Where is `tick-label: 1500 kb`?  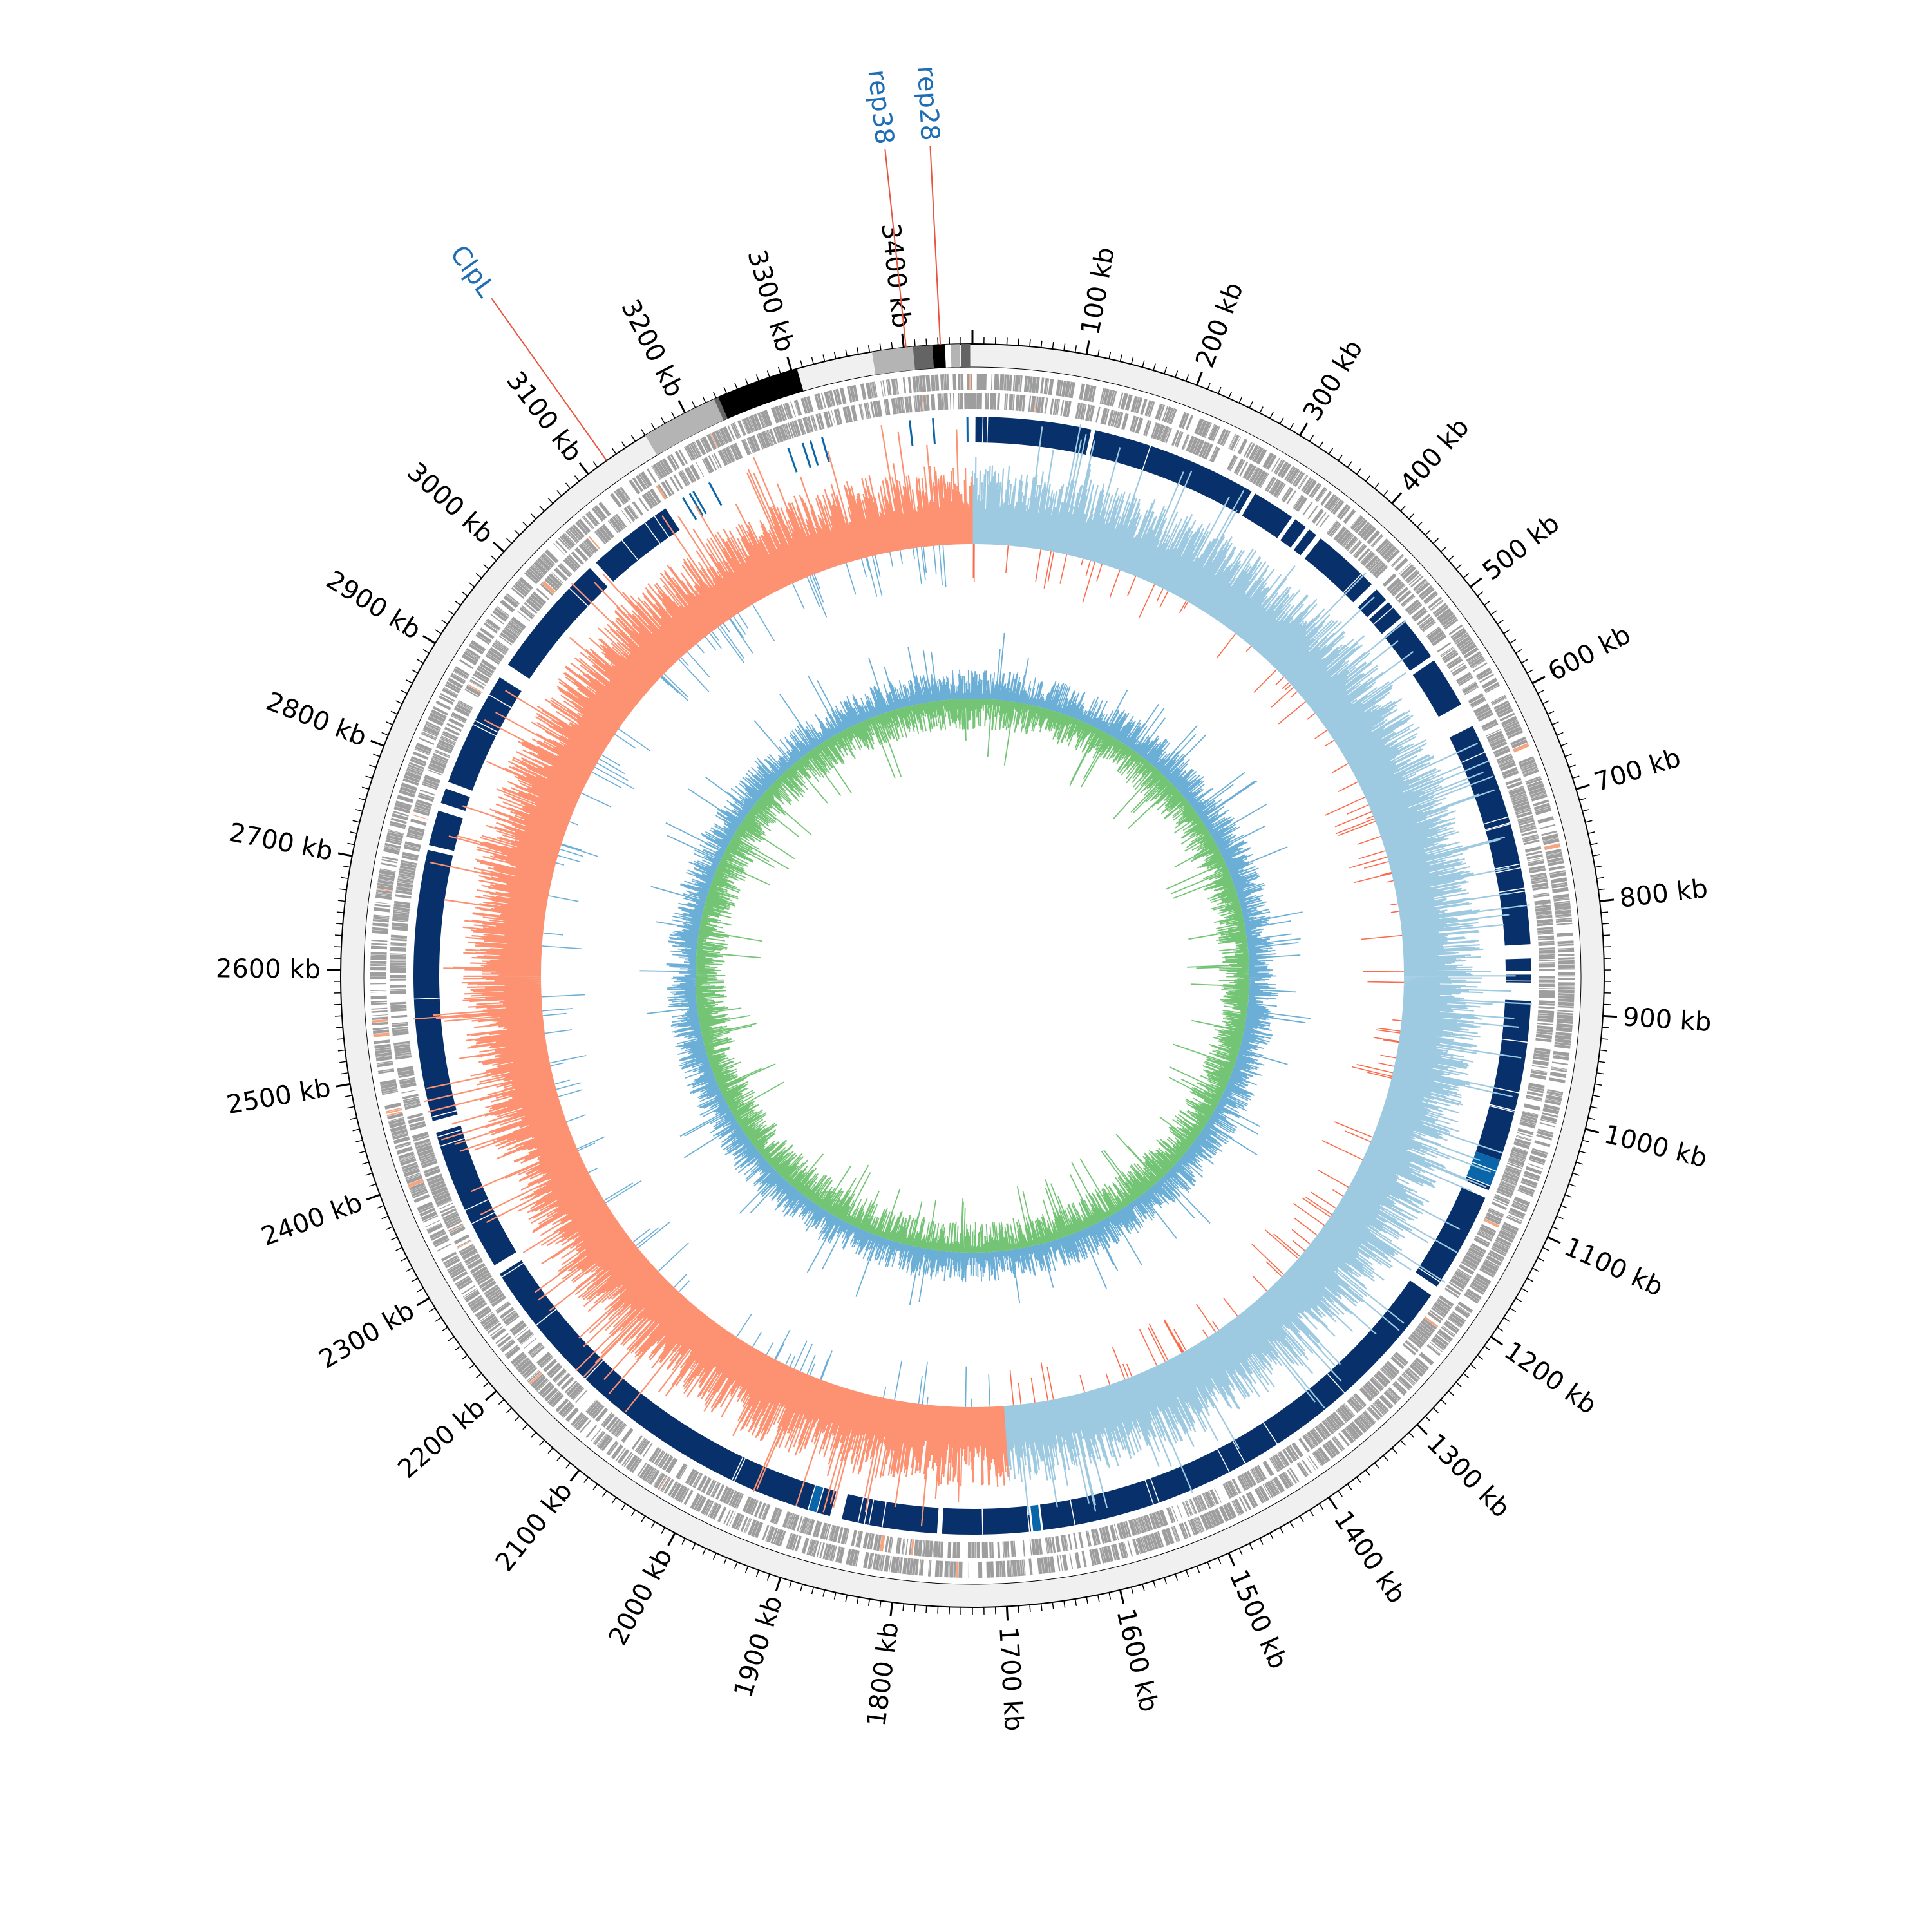
tick-label: 1500 kb is located at coordinates (1258, 1620).